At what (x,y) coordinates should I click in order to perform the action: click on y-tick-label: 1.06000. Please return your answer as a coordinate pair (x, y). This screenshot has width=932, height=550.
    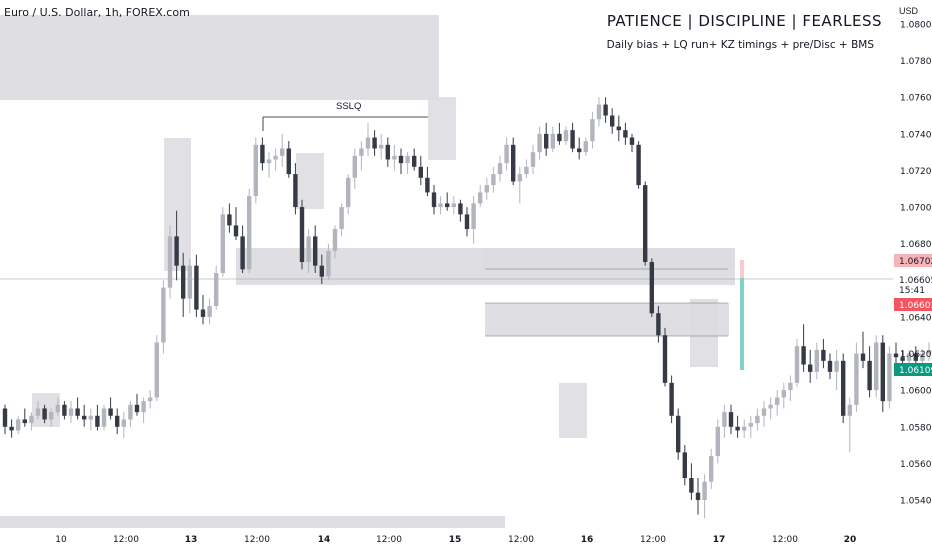
    Looking at the image, I should click on (916, 392).